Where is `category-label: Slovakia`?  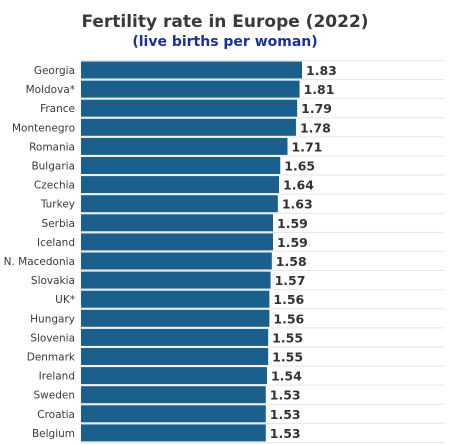
category-label: Slovakia is located at coordinates (53, 281).